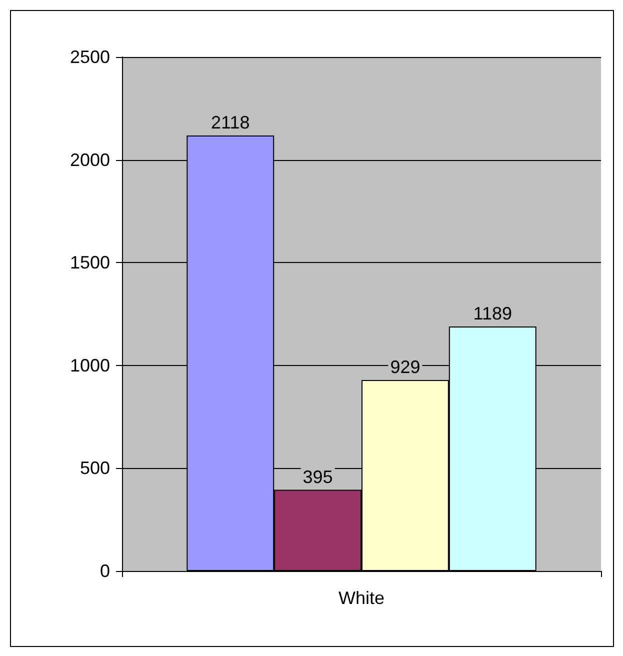 The image size is (623, 656). What do you see at coordinates (90, 262) in the screenshot?
I see `y-tick-label: 1500` at bounding box center [90, 262].